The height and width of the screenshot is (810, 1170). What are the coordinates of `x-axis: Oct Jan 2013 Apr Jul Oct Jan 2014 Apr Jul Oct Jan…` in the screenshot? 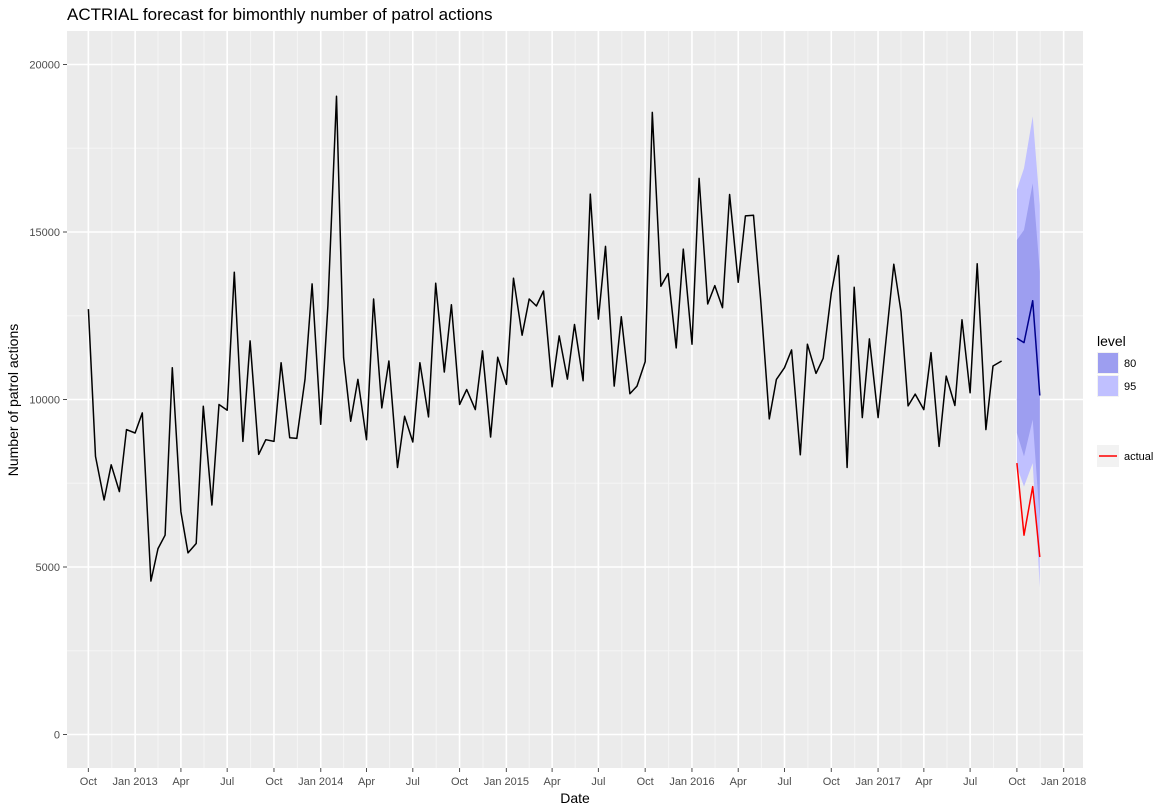 It's located at (583, 778).